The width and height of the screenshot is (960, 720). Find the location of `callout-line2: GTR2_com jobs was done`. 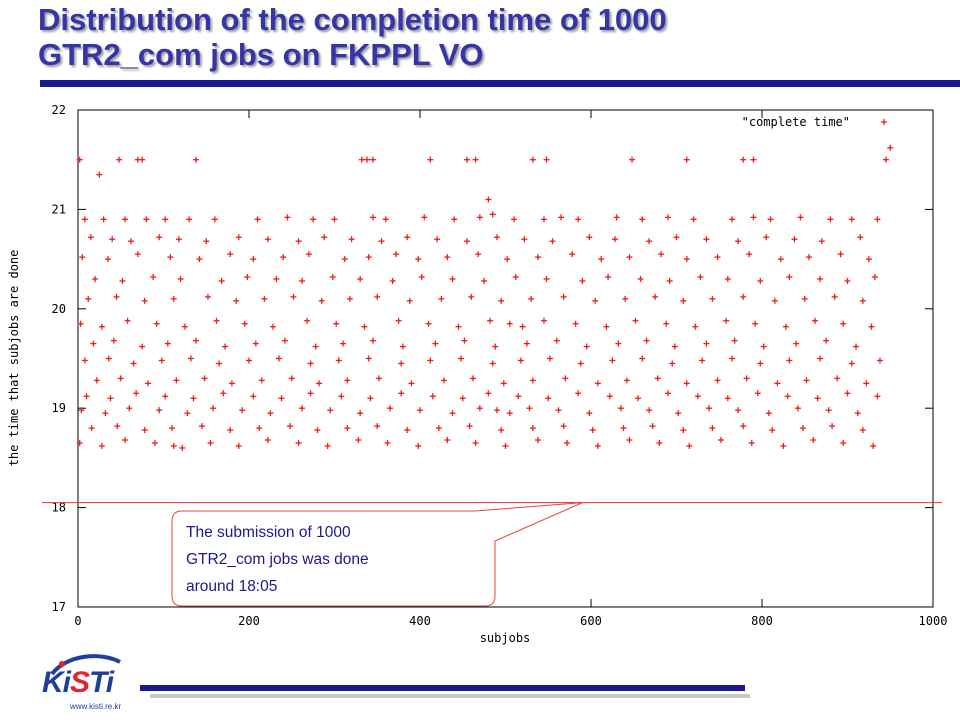

callout-line2: GTR2_com jobs was done is located at coordinates (277, 559).